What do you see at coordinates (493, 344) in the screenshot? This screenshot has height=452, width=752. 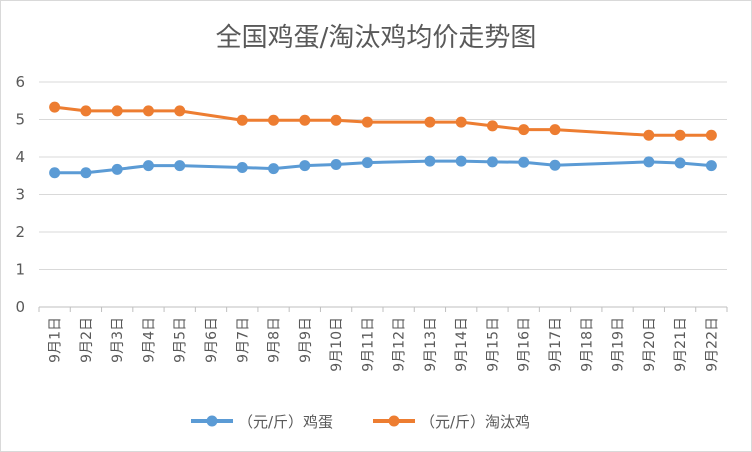 I see `x-tick-label: 9月15日` at bounding box center [493, 344].